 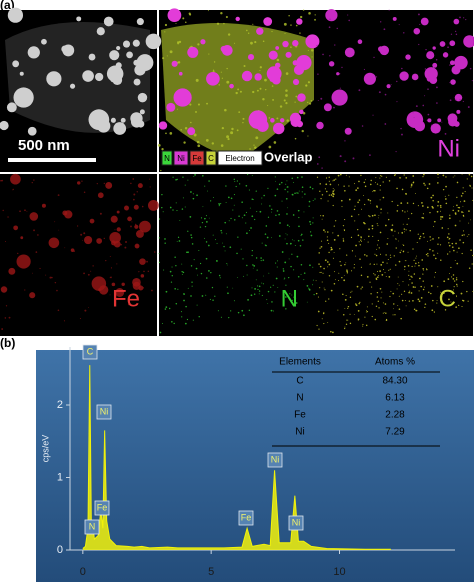 I want to click on peak-label: Ni, so click(x=104, y=411).